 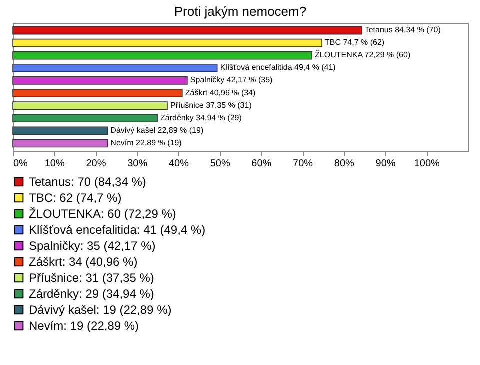 What do you see at coordinates (211, 105) in the screenshot?
I see `data-label: Příušnice 37,35 % (31)` at bounding box center [211, 105].